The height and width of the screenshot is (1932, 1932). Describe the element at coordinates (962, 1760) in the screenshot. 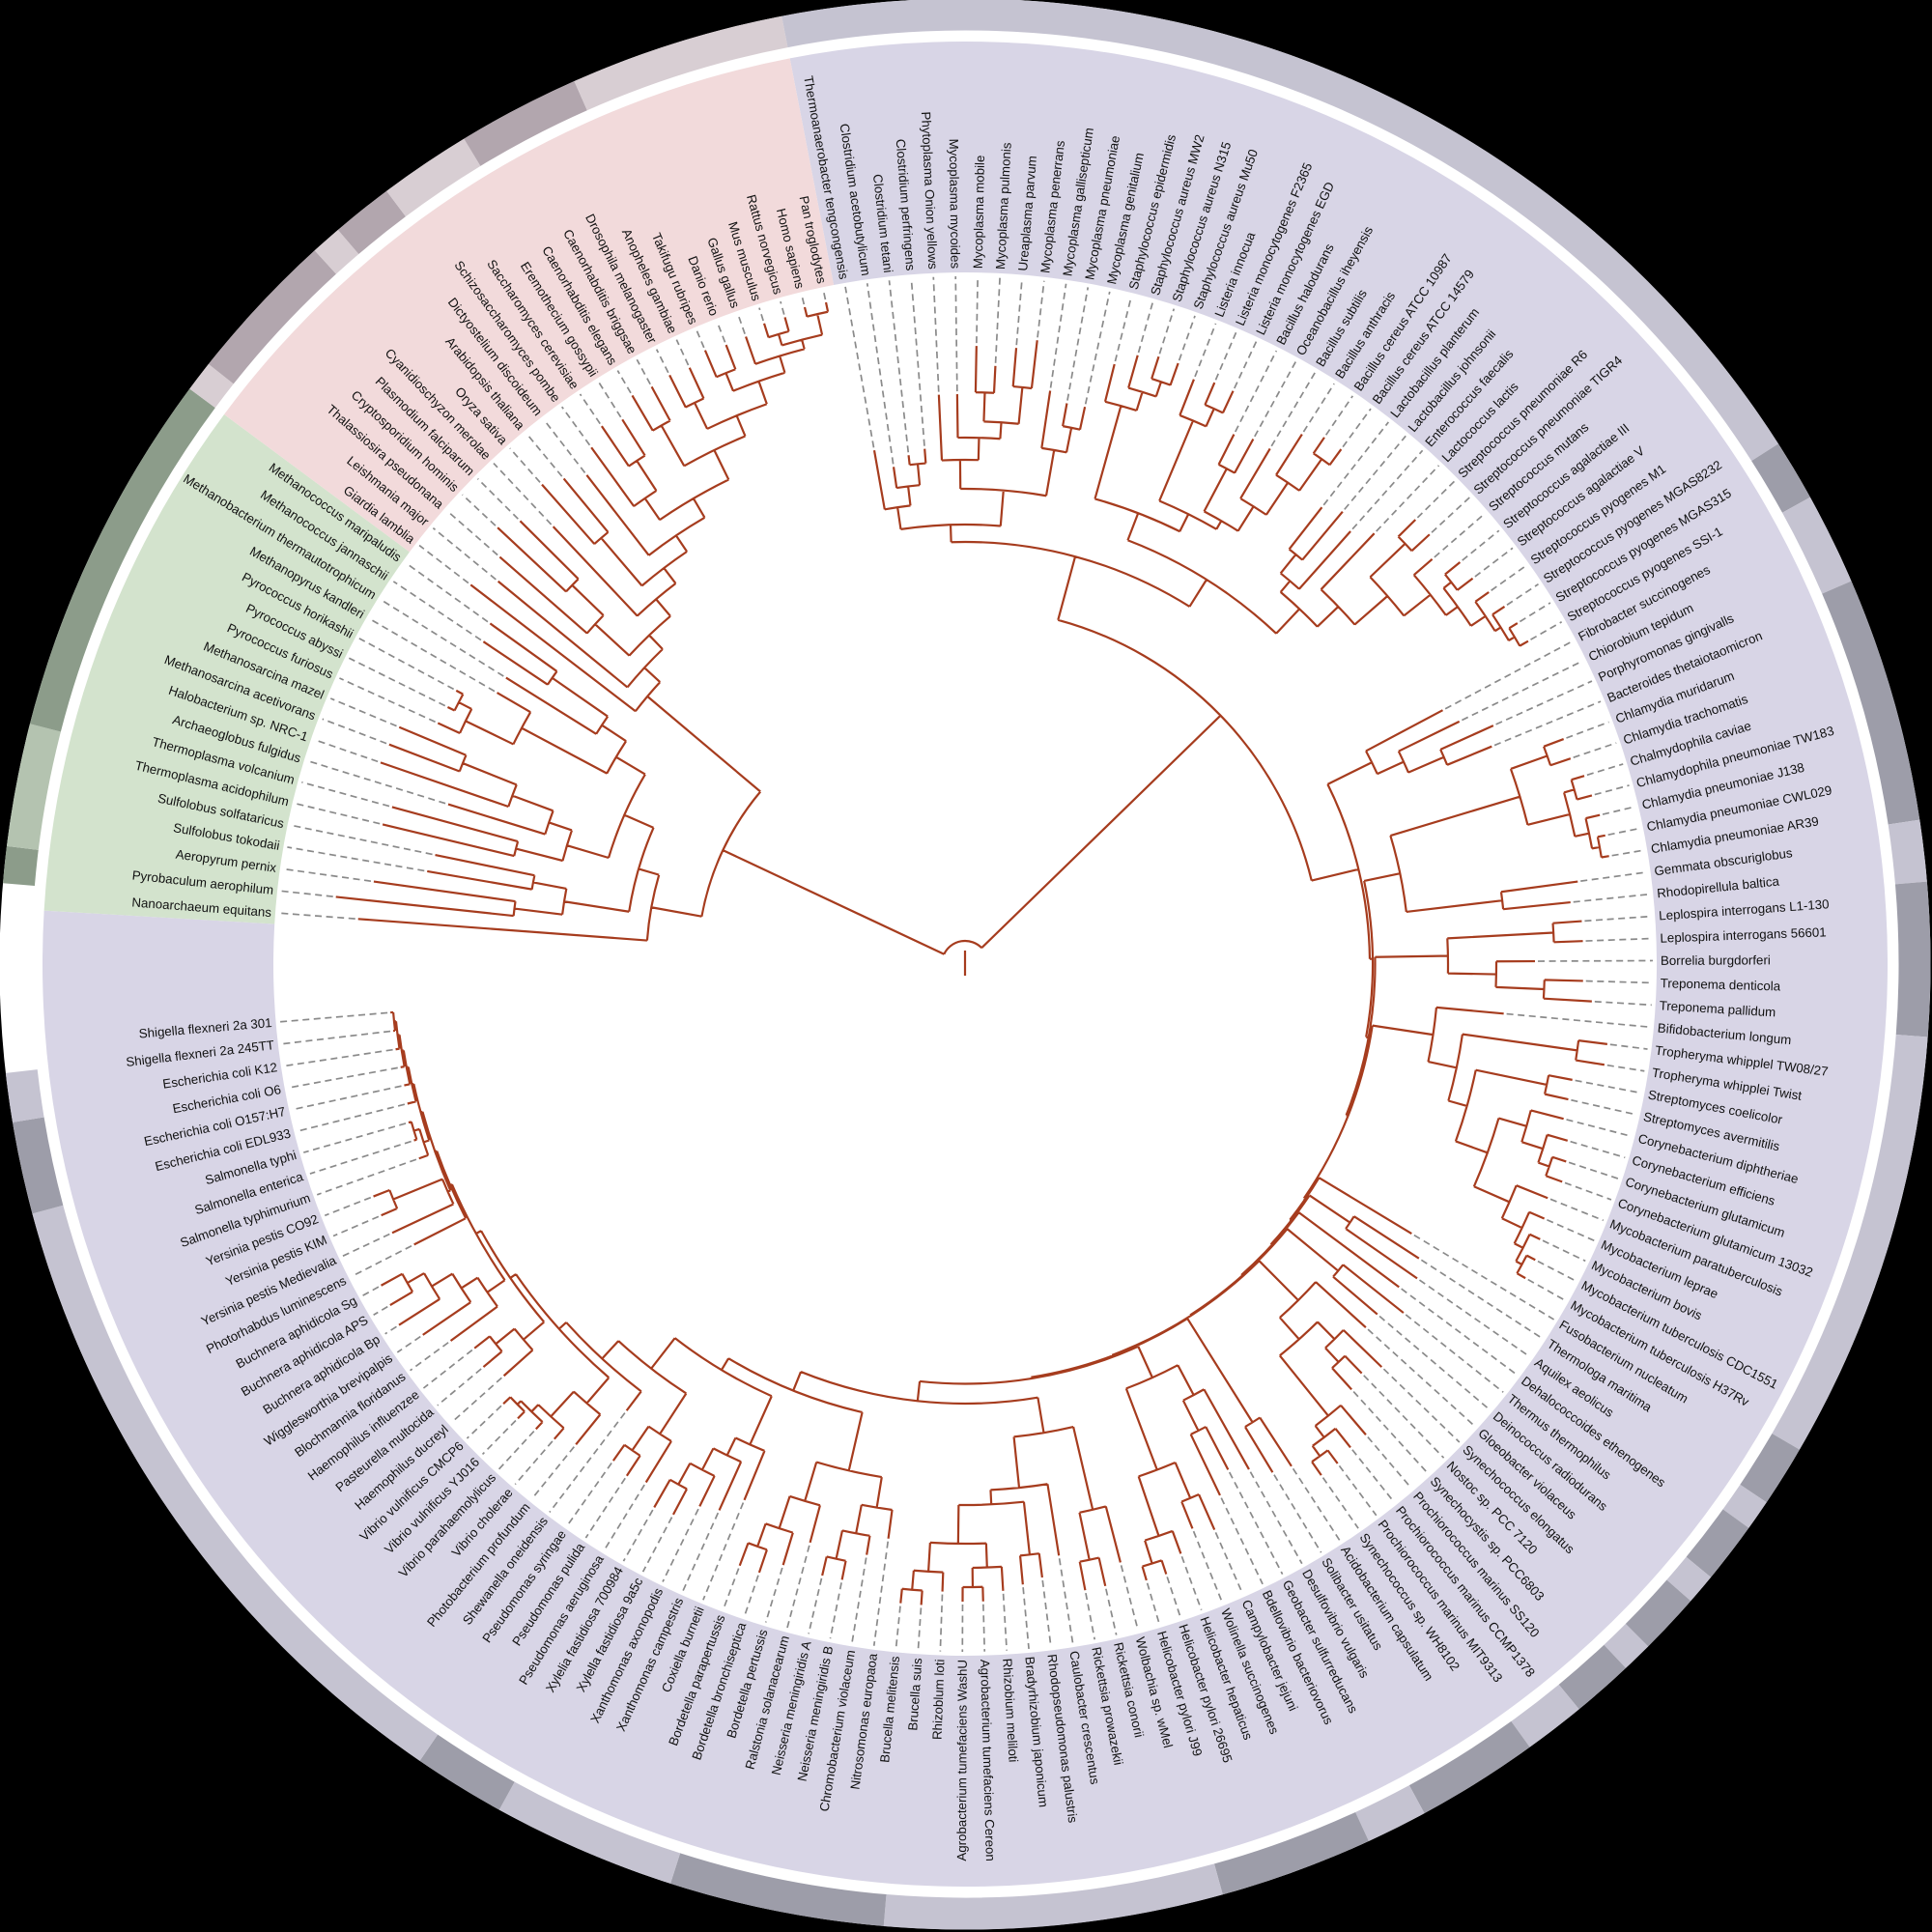

I see `svg-text:Agrobacterium tumefaciens Wash: Agrobacterium tumefaciens WashU` at that location.